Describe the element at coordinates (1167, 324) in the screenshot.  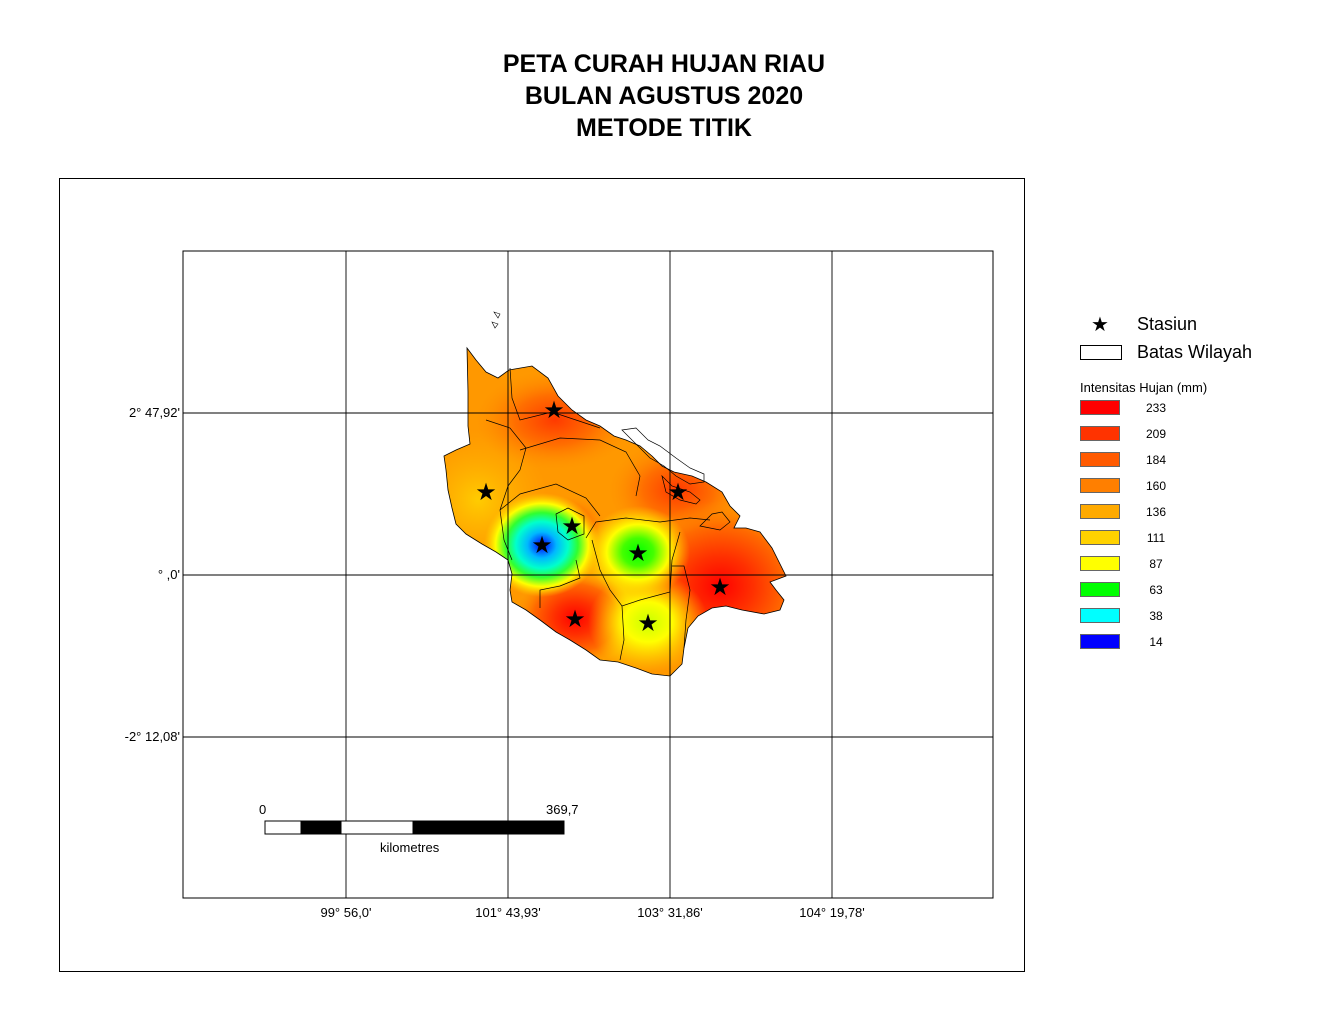
I see `legend-station-label: Stasiun` at that location.